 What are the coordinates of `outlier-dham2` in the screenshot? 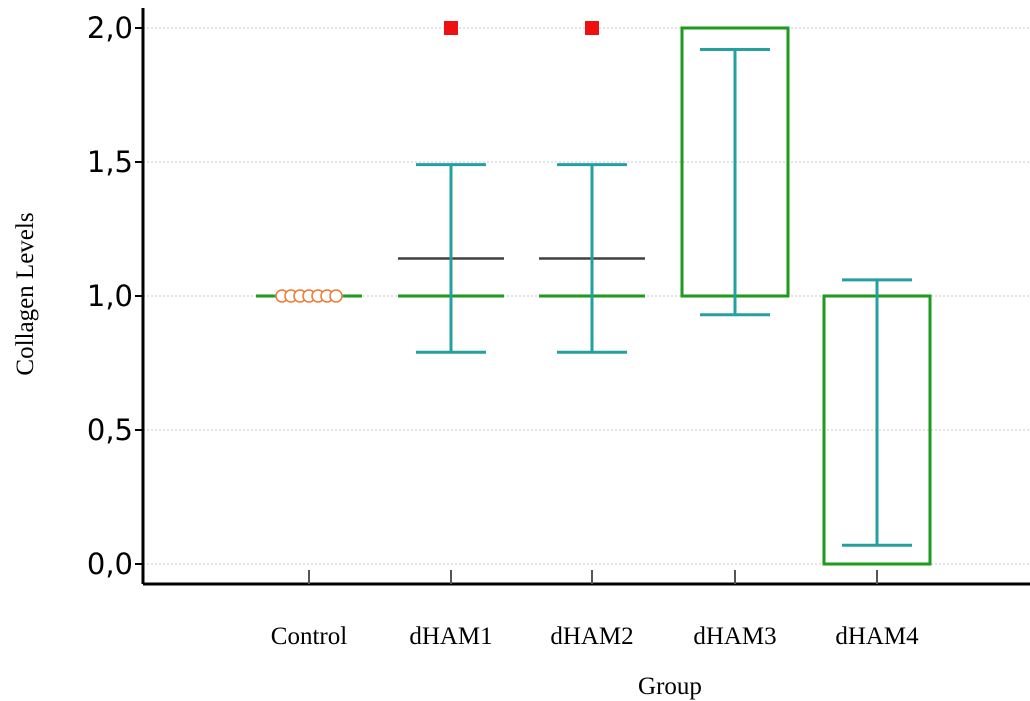 It's located at (592, 28).